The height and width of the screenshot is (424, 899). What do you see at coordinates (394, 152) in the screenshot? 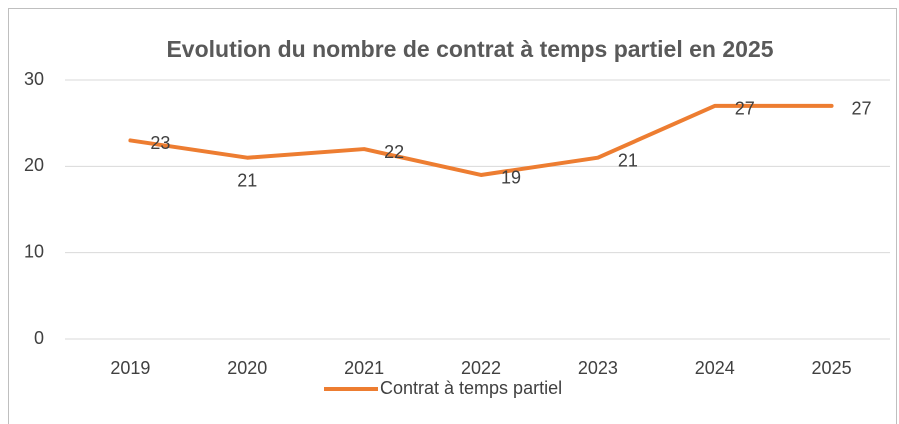
I see `data-label: 22` at bounding box center [394, 152].